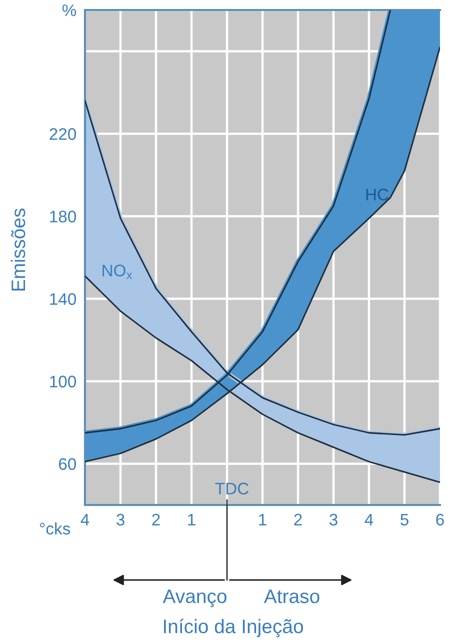 Image resolution: width=450 pixels, height=643 pixels. Describe the element at coordinates (67, 464) in the screenshot. I see `y-tick-label: 60` at that location.